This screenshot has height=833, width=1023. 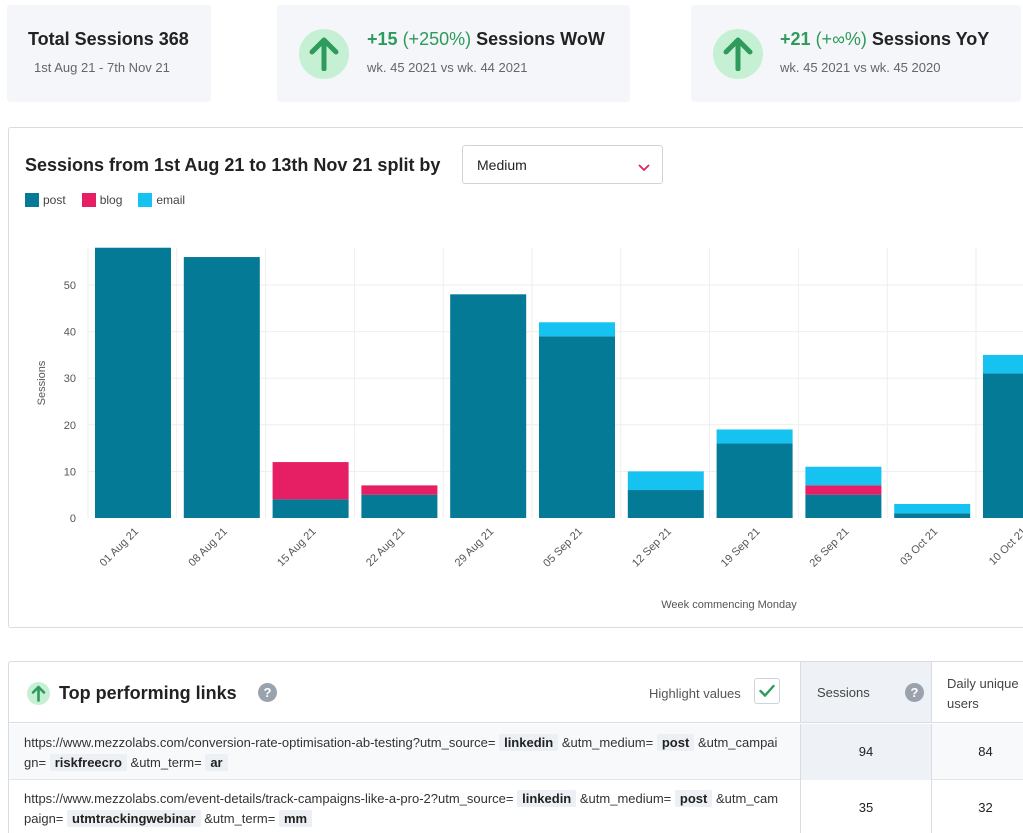 I want to click on x-tick-label: 10 Oct 21, so click(x=1005, y=547).